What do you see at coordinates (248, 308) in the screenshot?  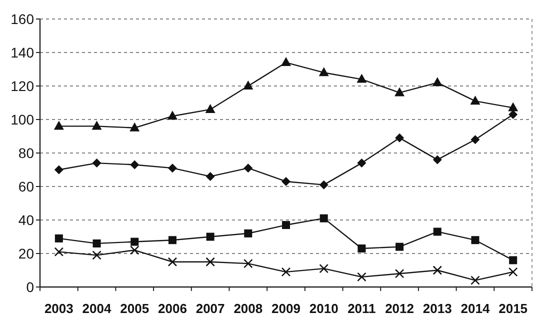 I see `x-tick-label: 2008` at bounding box center [248, 308].